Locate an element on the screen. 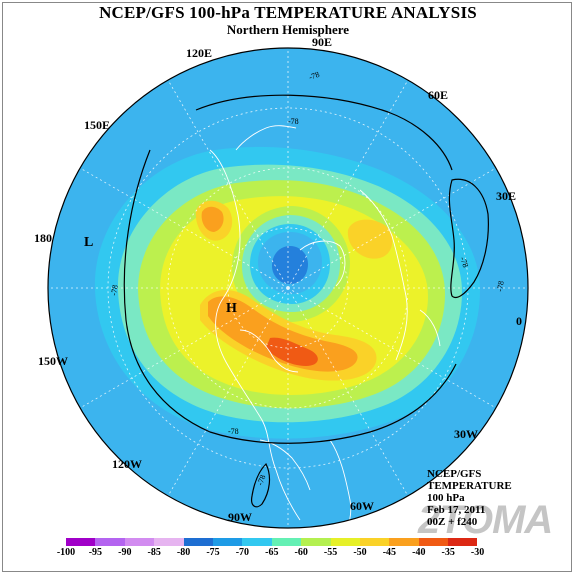  colorbar-tick-label: -75 is located at coordinates (213, 552).